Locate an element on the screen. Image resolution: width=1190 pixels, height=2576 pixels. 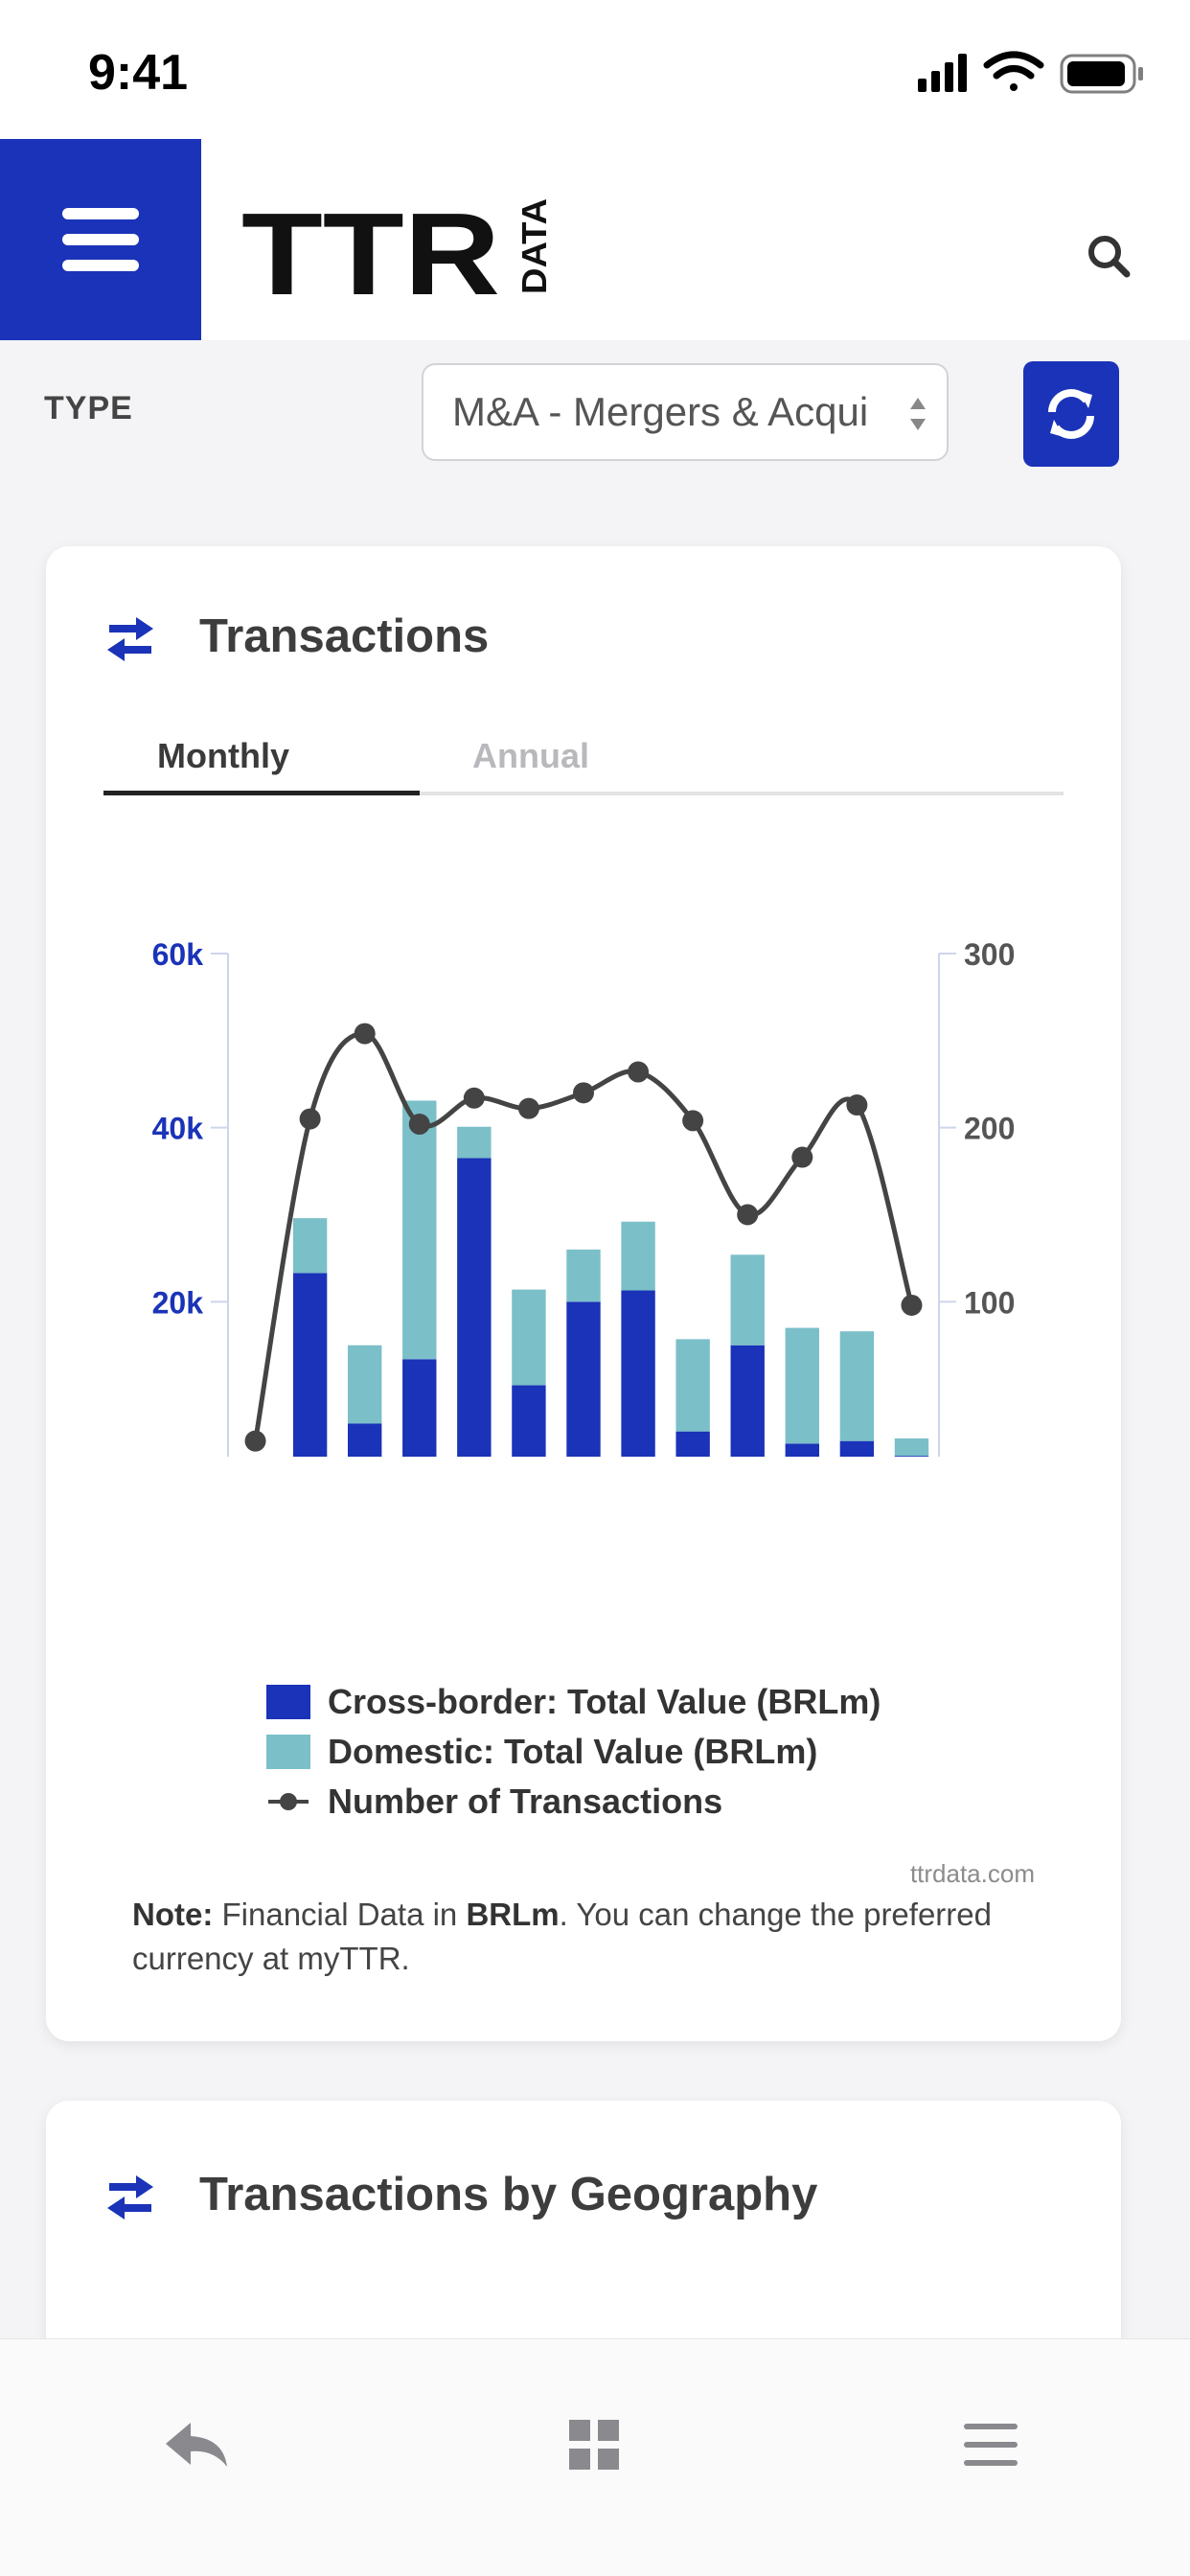
legend-transactions: Number of Transactions is located at coordinates (631, 1802).